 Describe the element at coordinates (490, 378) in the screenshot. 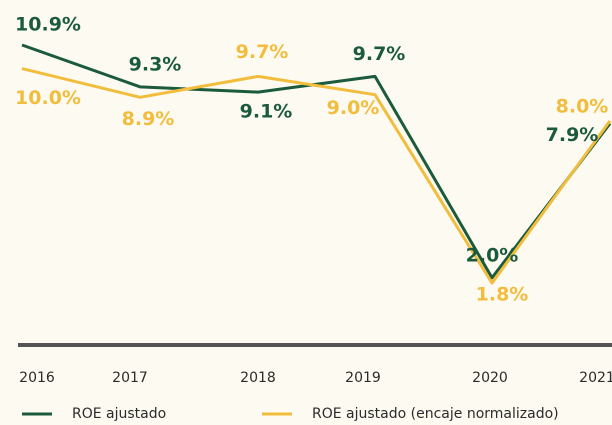

I see `x-tick-label: 2020` at that location.